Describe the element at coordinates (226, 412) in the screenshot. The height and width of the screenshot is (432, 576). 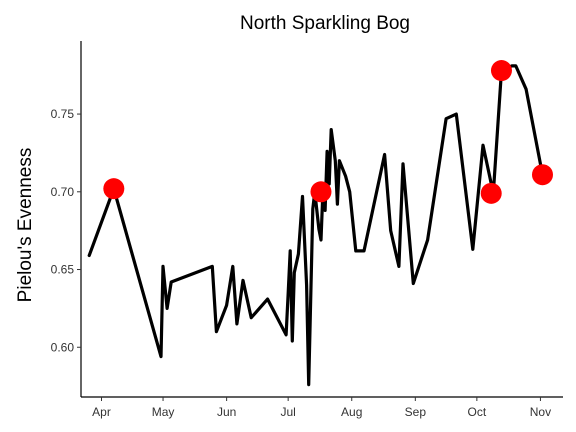
I see `x-tick-label: Jun` at that location.